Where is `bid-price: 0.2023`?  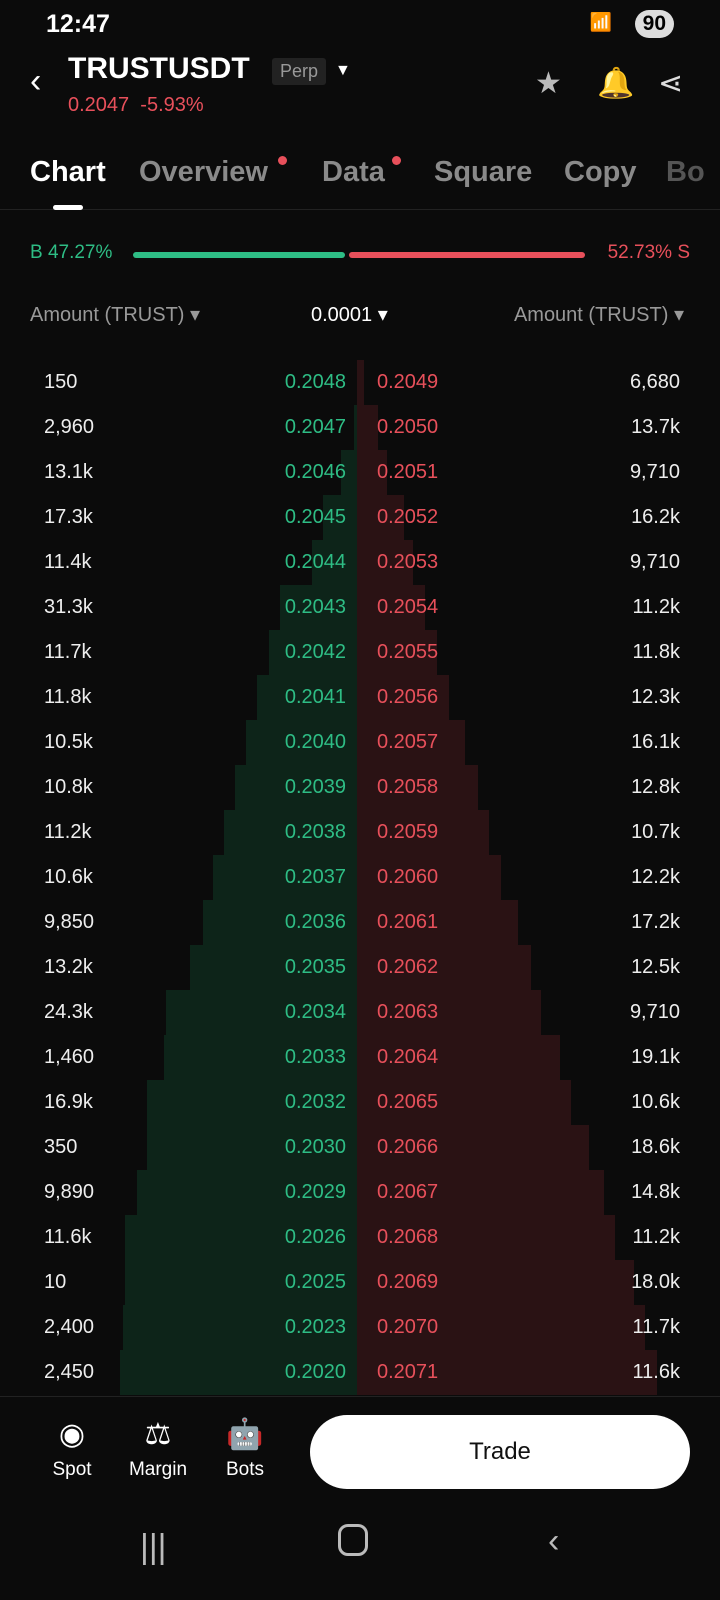
bid-price: 0.2023 is located at coordinates (315, 1327).